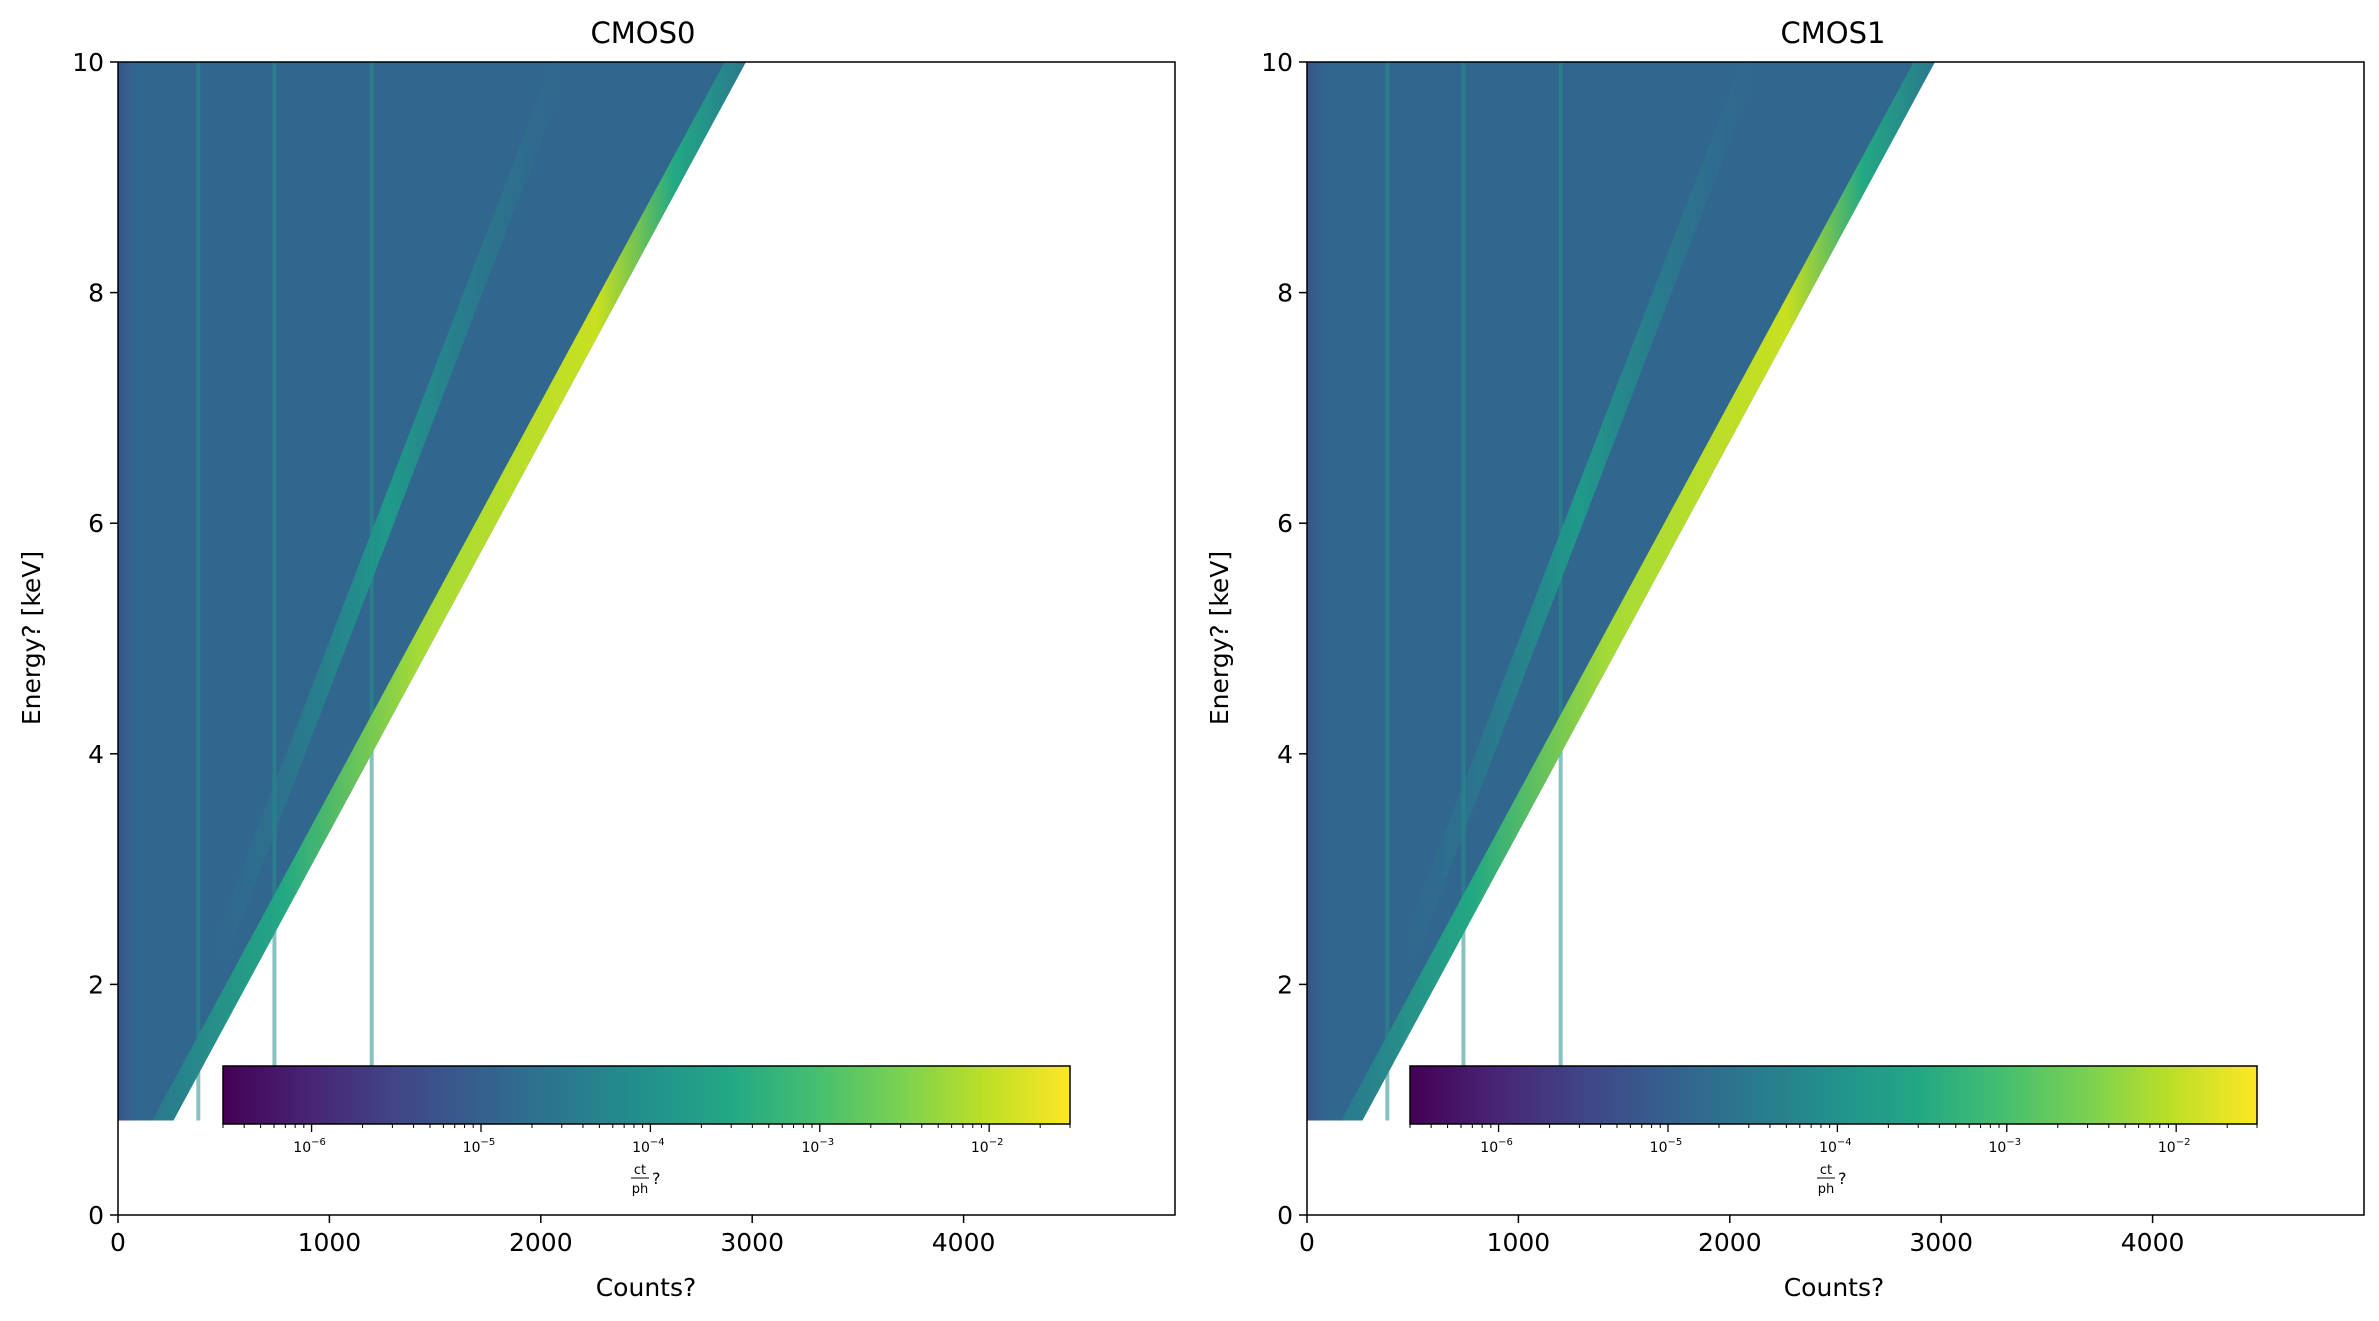 The height and width of the screenshot is (1321, 2379). What do you see at coordinates (643, 33) in the screenshot?
I see `chart-title: CMOS0` at bounding box center [643, 33].